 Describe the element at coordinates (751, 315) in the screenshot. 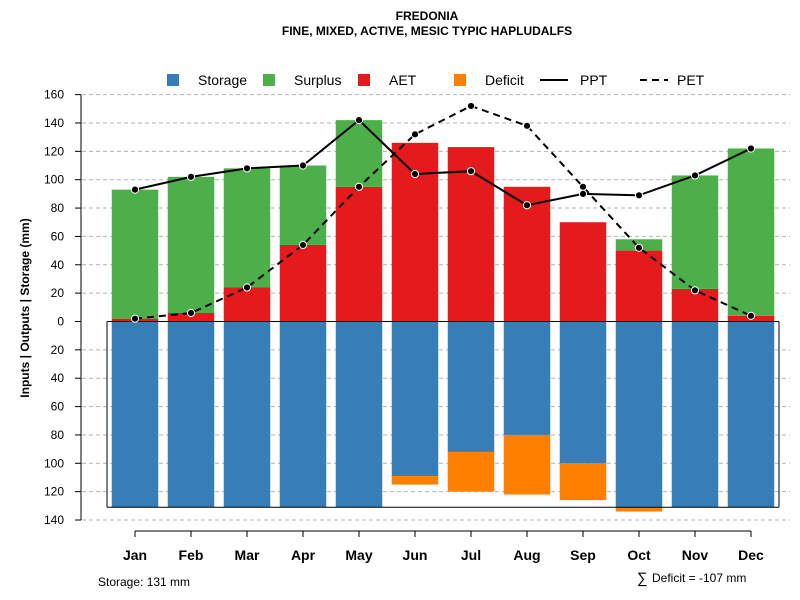

I see `pet-point-dec` at that location.